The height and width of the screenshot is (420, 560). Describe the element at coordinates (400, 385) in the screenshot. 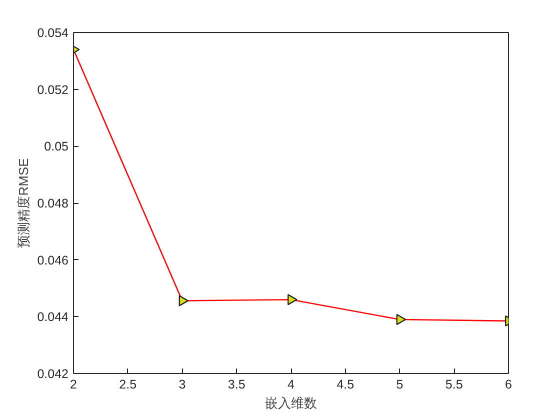

I see `x-tick-label: 5` at that location.